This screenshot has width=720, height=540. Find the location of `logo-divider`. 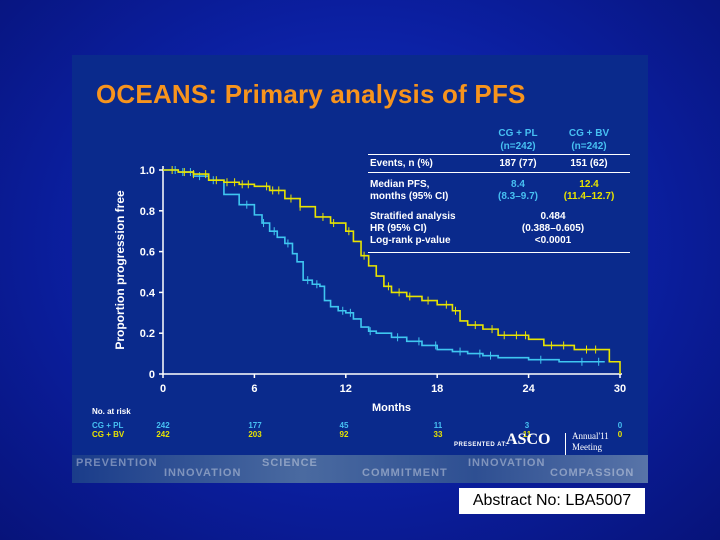

logo-divider is located at coordinates (565, 444).